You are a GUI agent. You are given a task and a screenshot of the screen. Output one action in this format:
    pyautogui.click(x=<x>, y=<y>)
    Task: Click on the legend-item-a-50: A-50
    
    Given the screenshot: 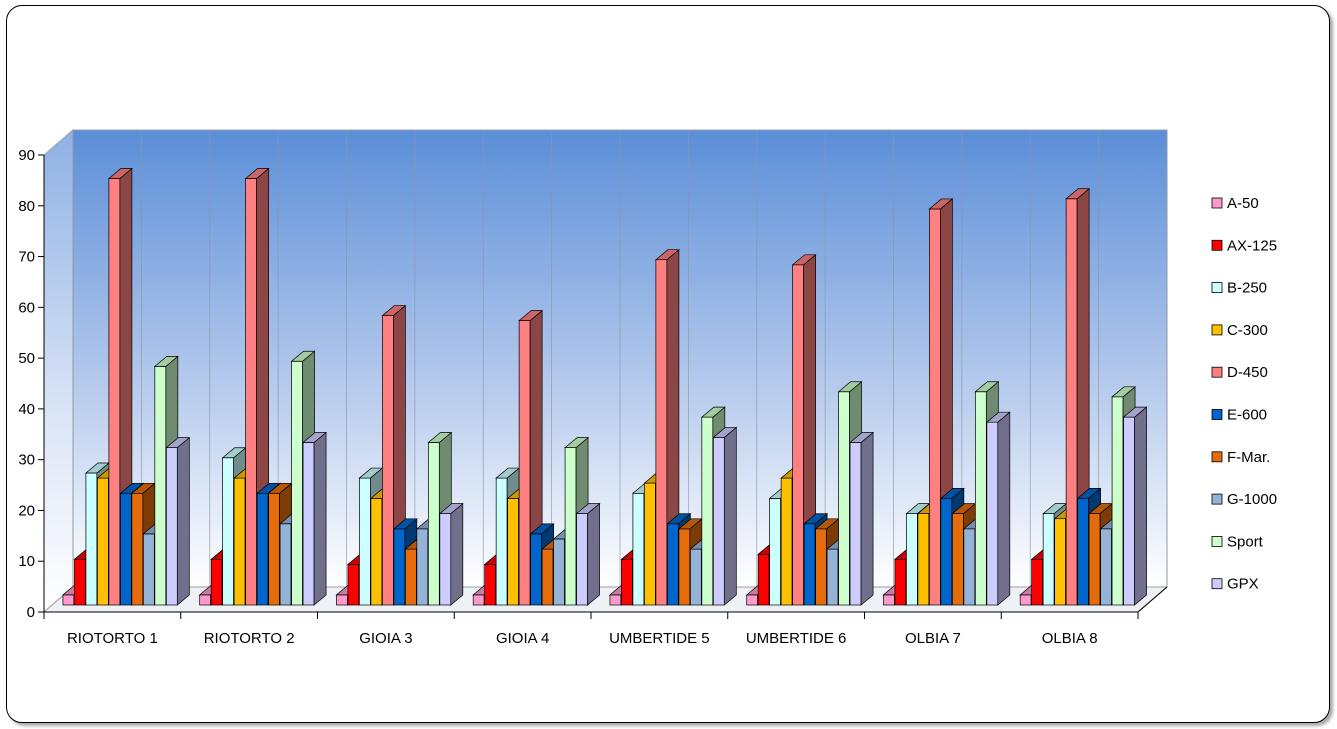 What is the action you would take?
    pyautogui.click(x=1235, y=203)
    